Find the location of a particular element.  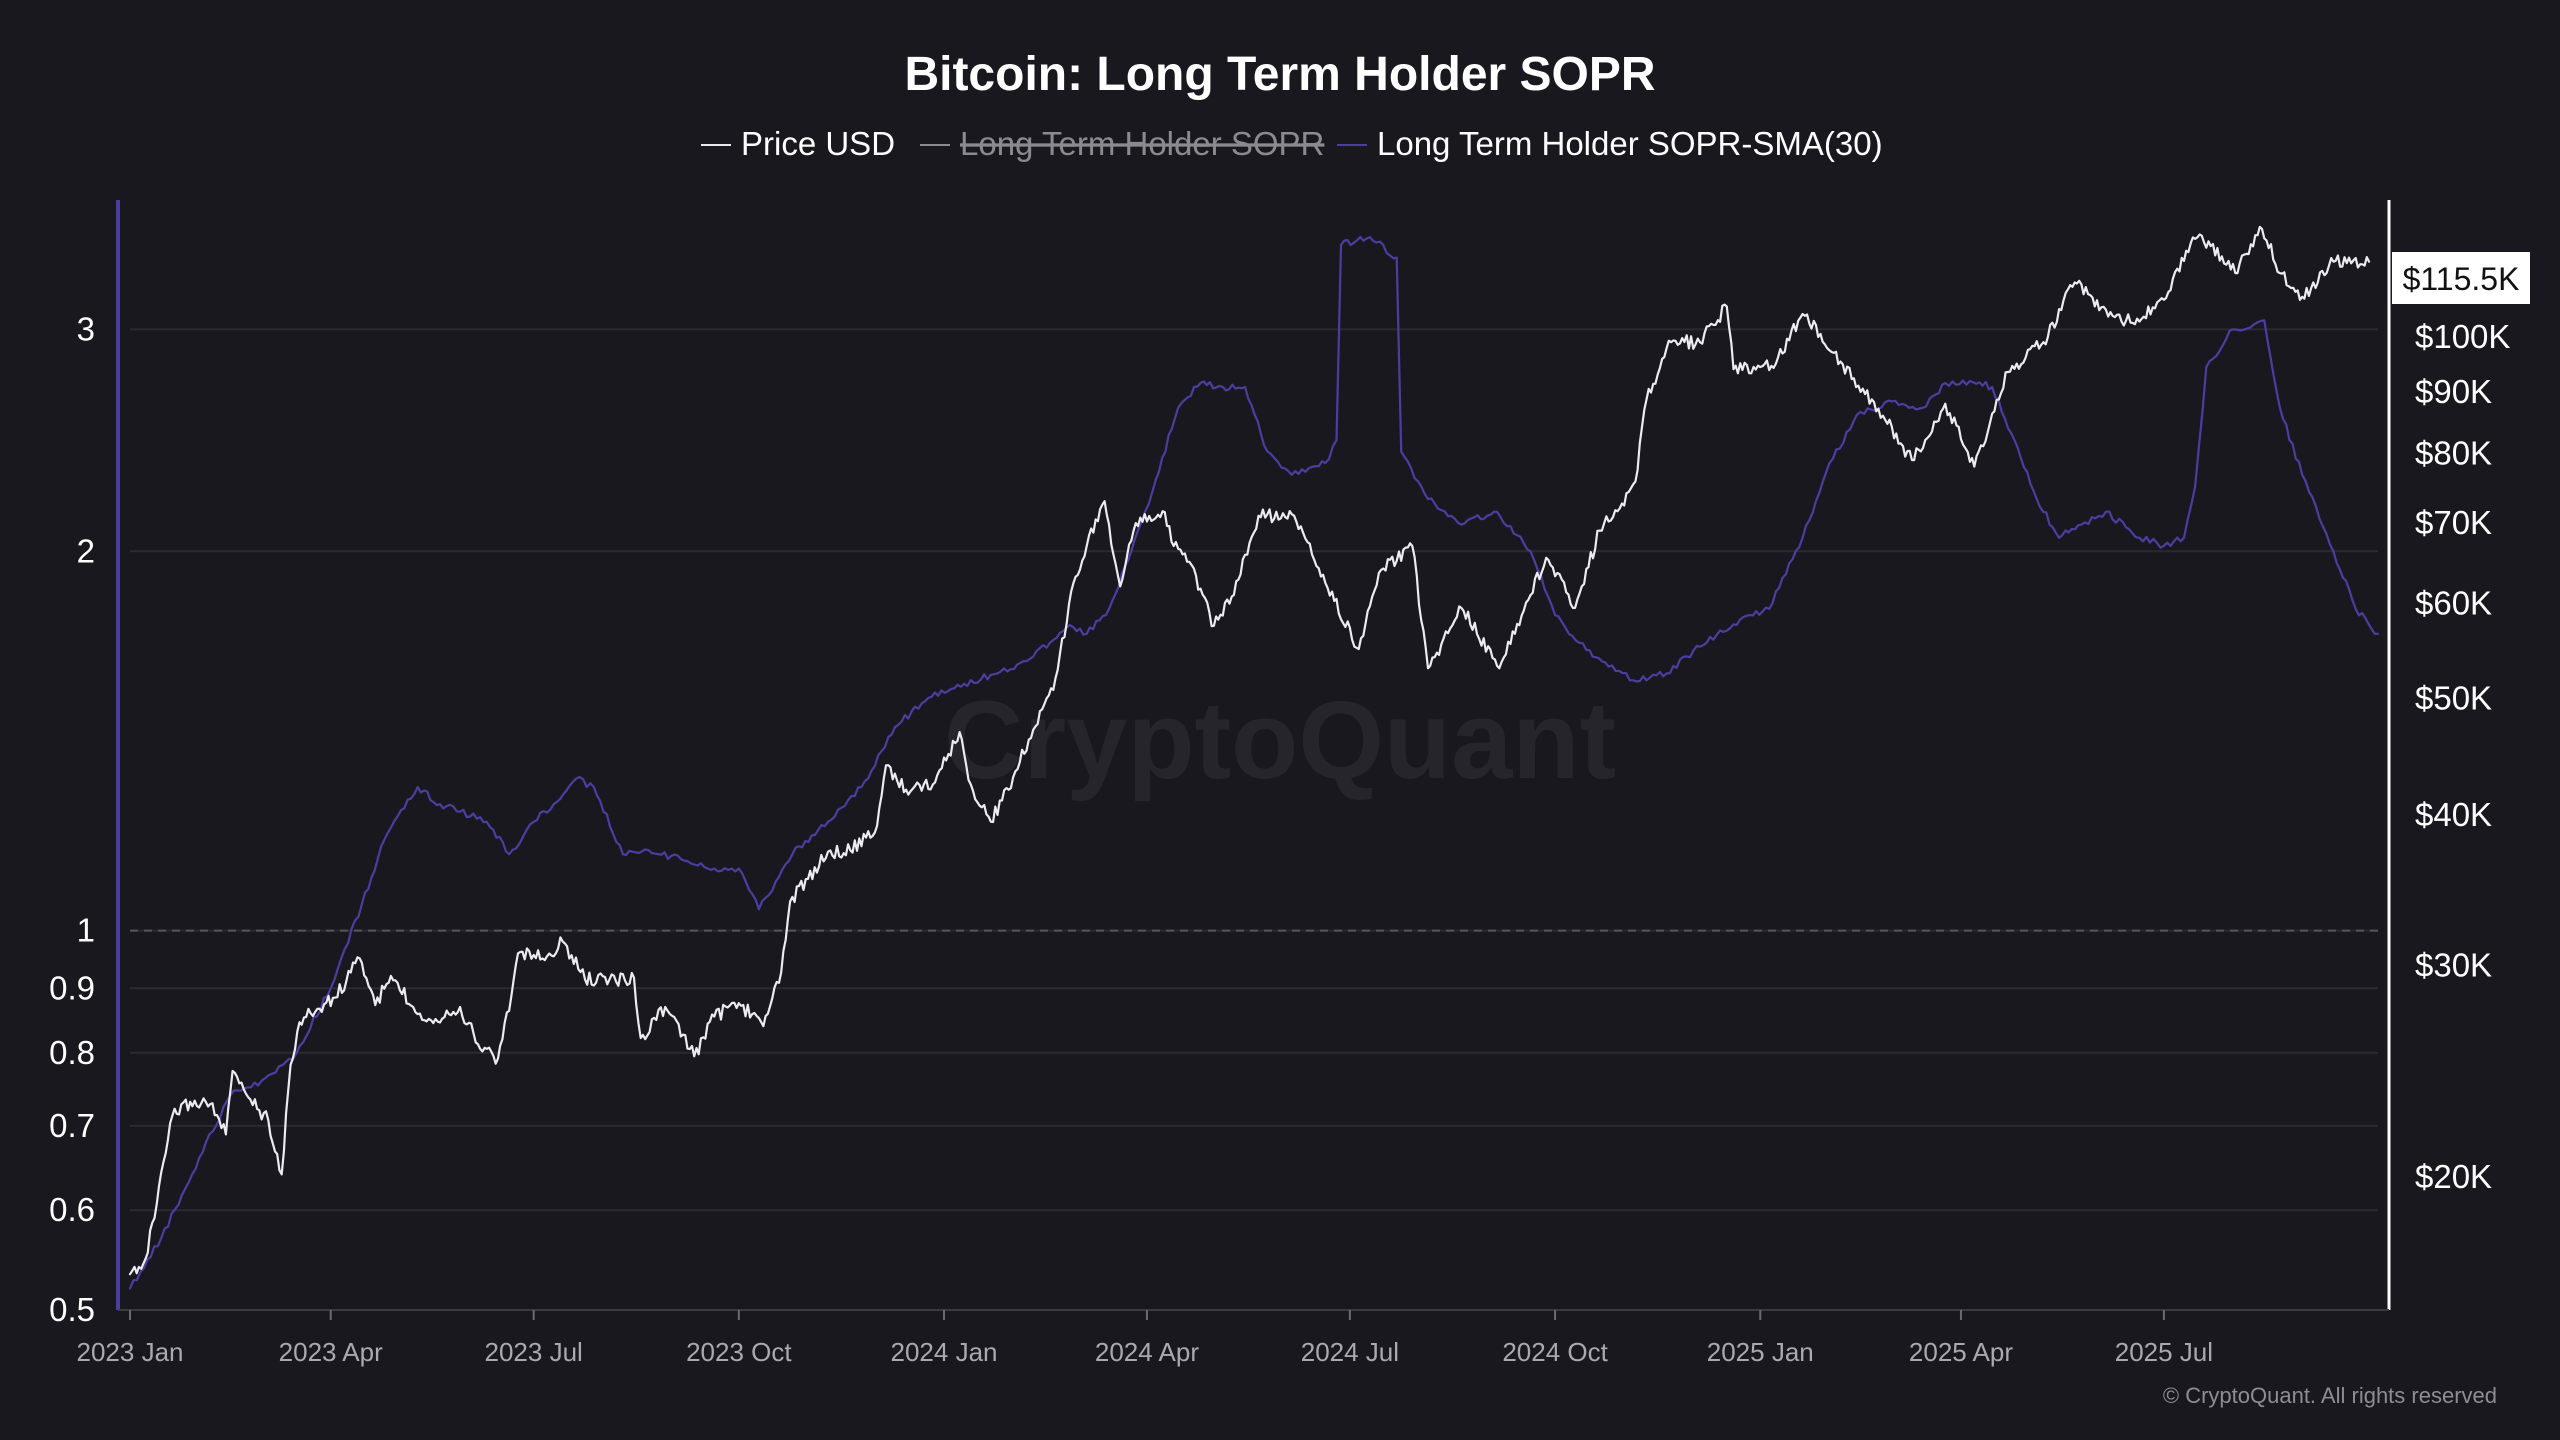

y-right-tick-label: $80K is located at coordinates (2453, 452).